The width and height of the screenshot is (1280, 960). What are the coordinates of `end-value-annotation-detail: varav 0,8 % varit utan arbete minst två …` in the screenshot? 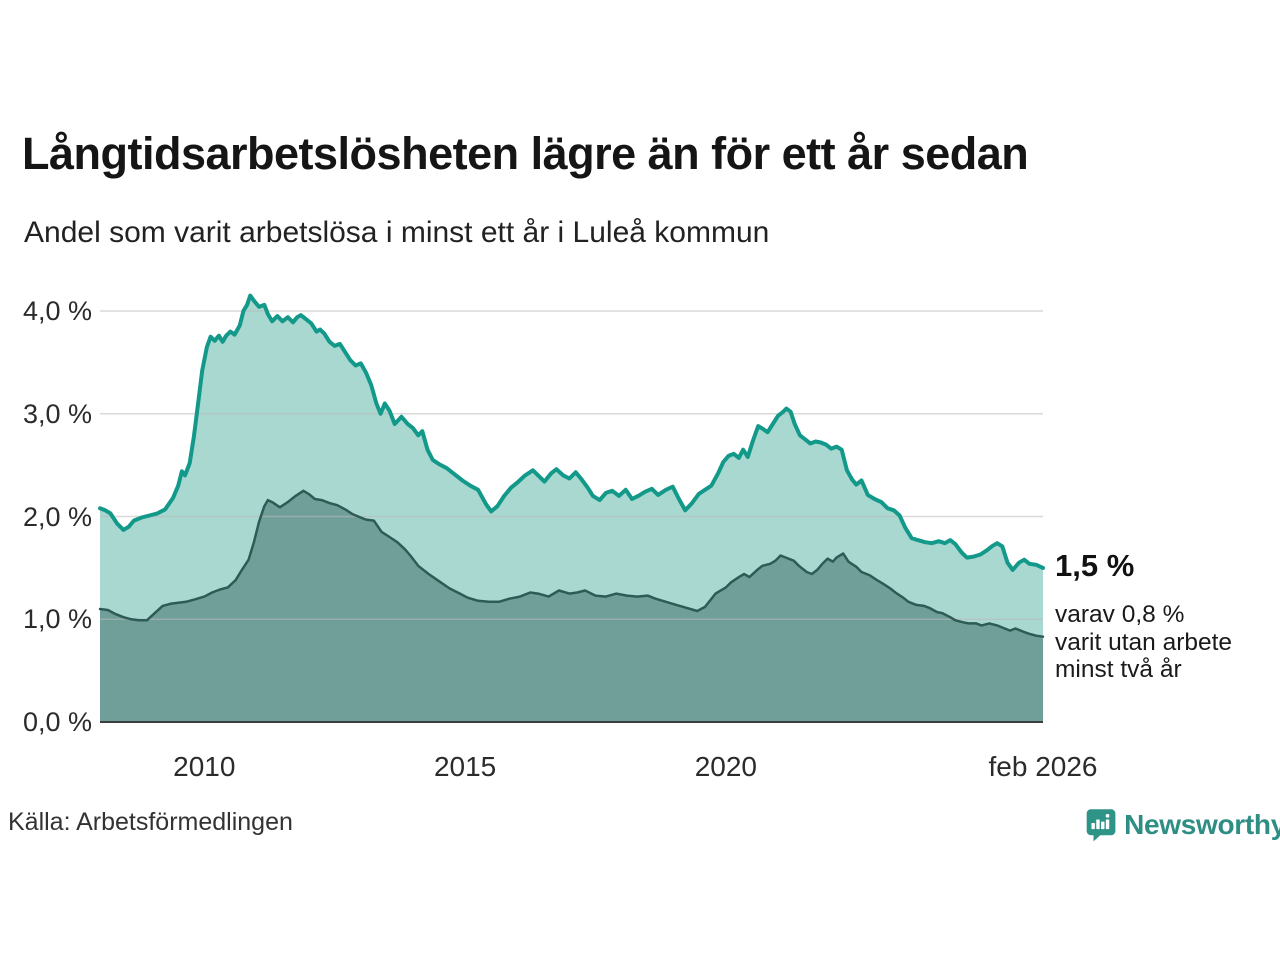 It's located at (1143, 642).